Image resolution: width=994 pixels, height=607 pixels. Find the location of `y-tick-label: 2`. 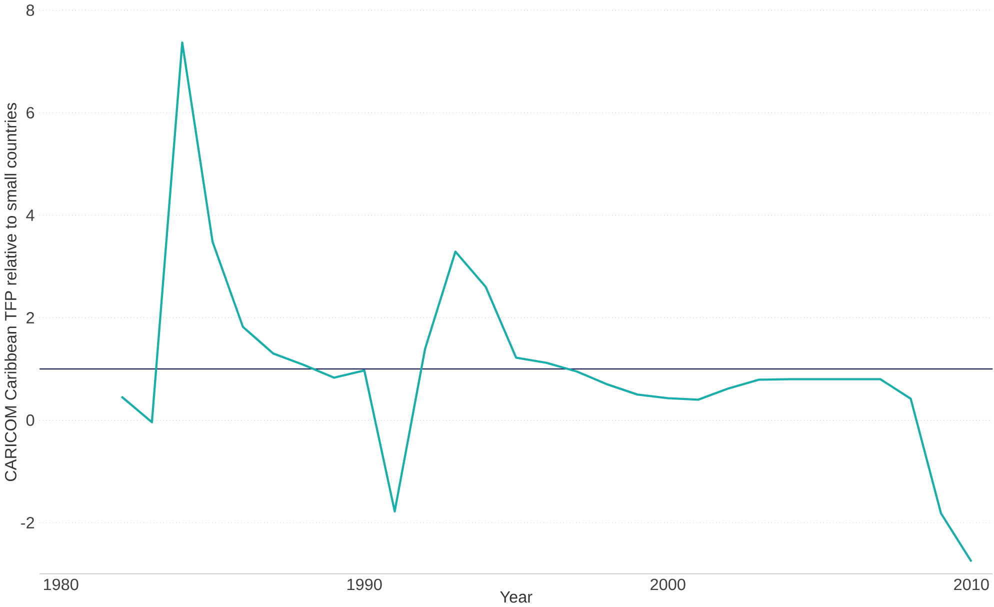

y-tick-label: 2 is located at coordinates (30, 318).